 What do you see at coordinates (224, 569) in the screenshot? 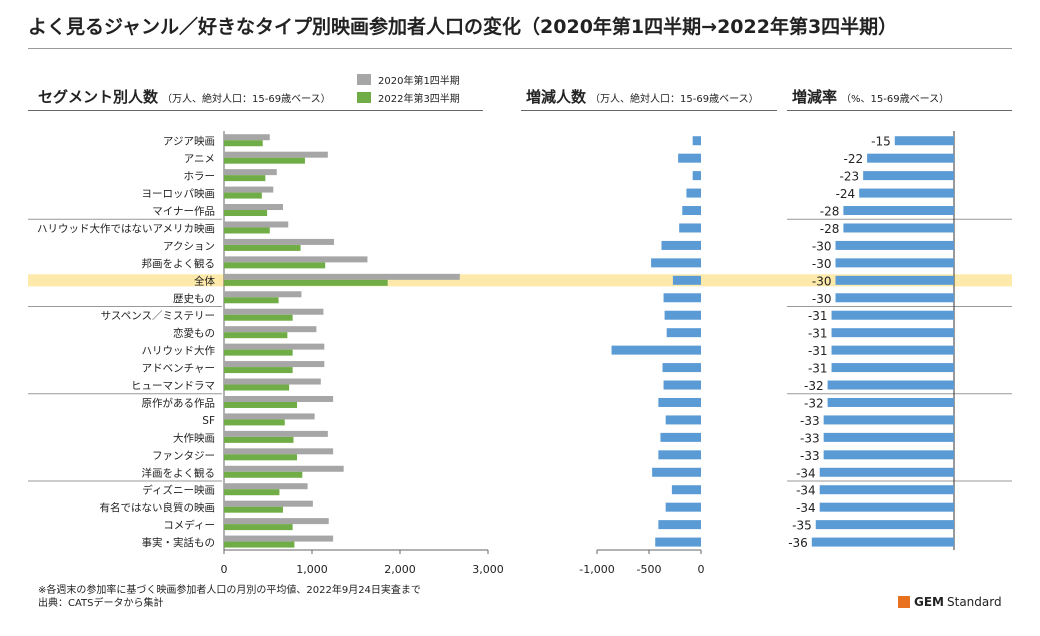
I see `segment-x-tick-label: 0` at bounding box center [224, 569].